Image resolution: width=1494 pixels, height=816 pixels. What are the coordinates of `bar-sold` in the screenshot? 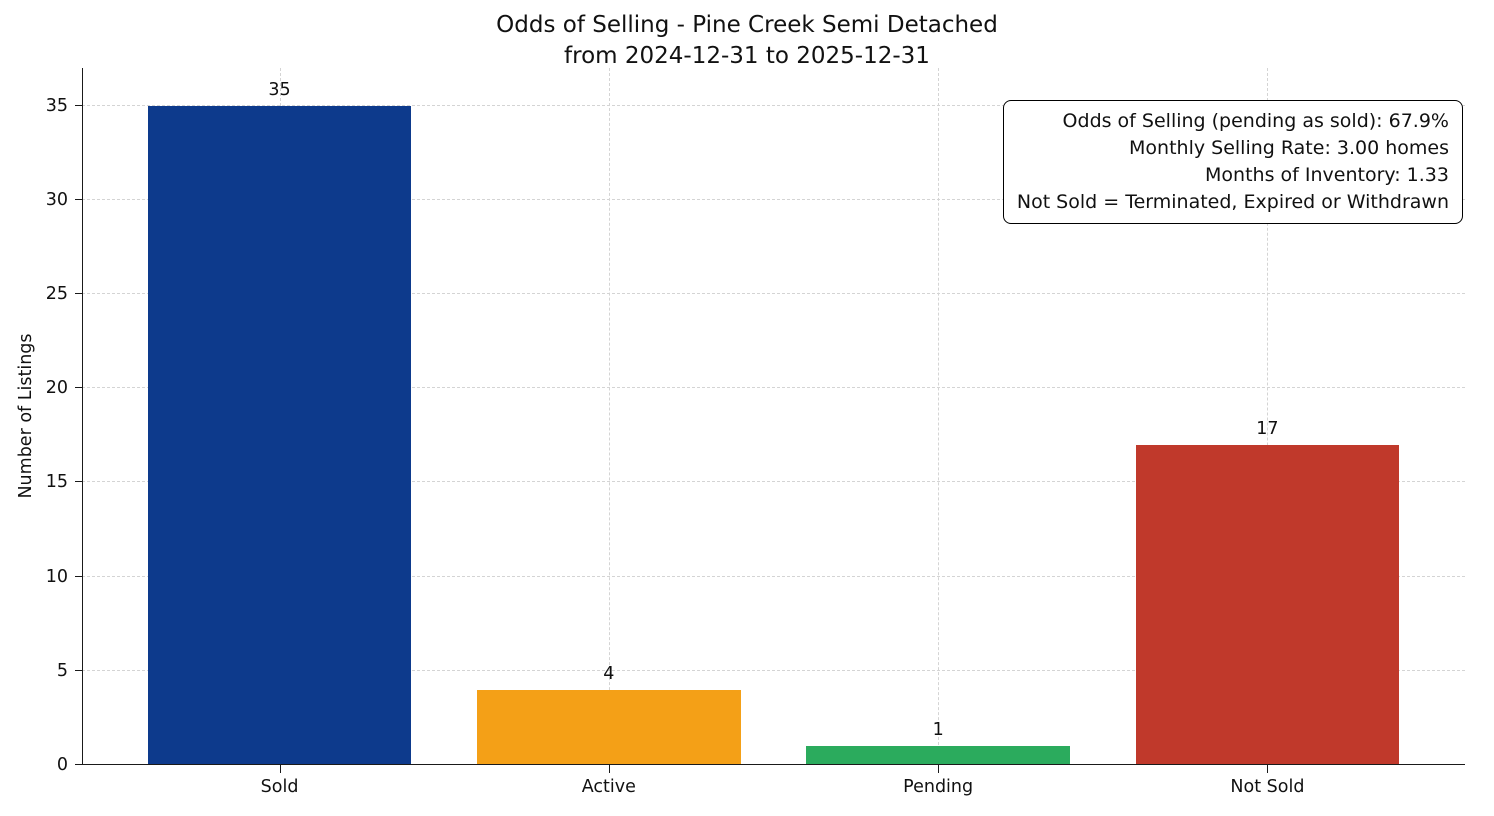 It's located at (279, 435).